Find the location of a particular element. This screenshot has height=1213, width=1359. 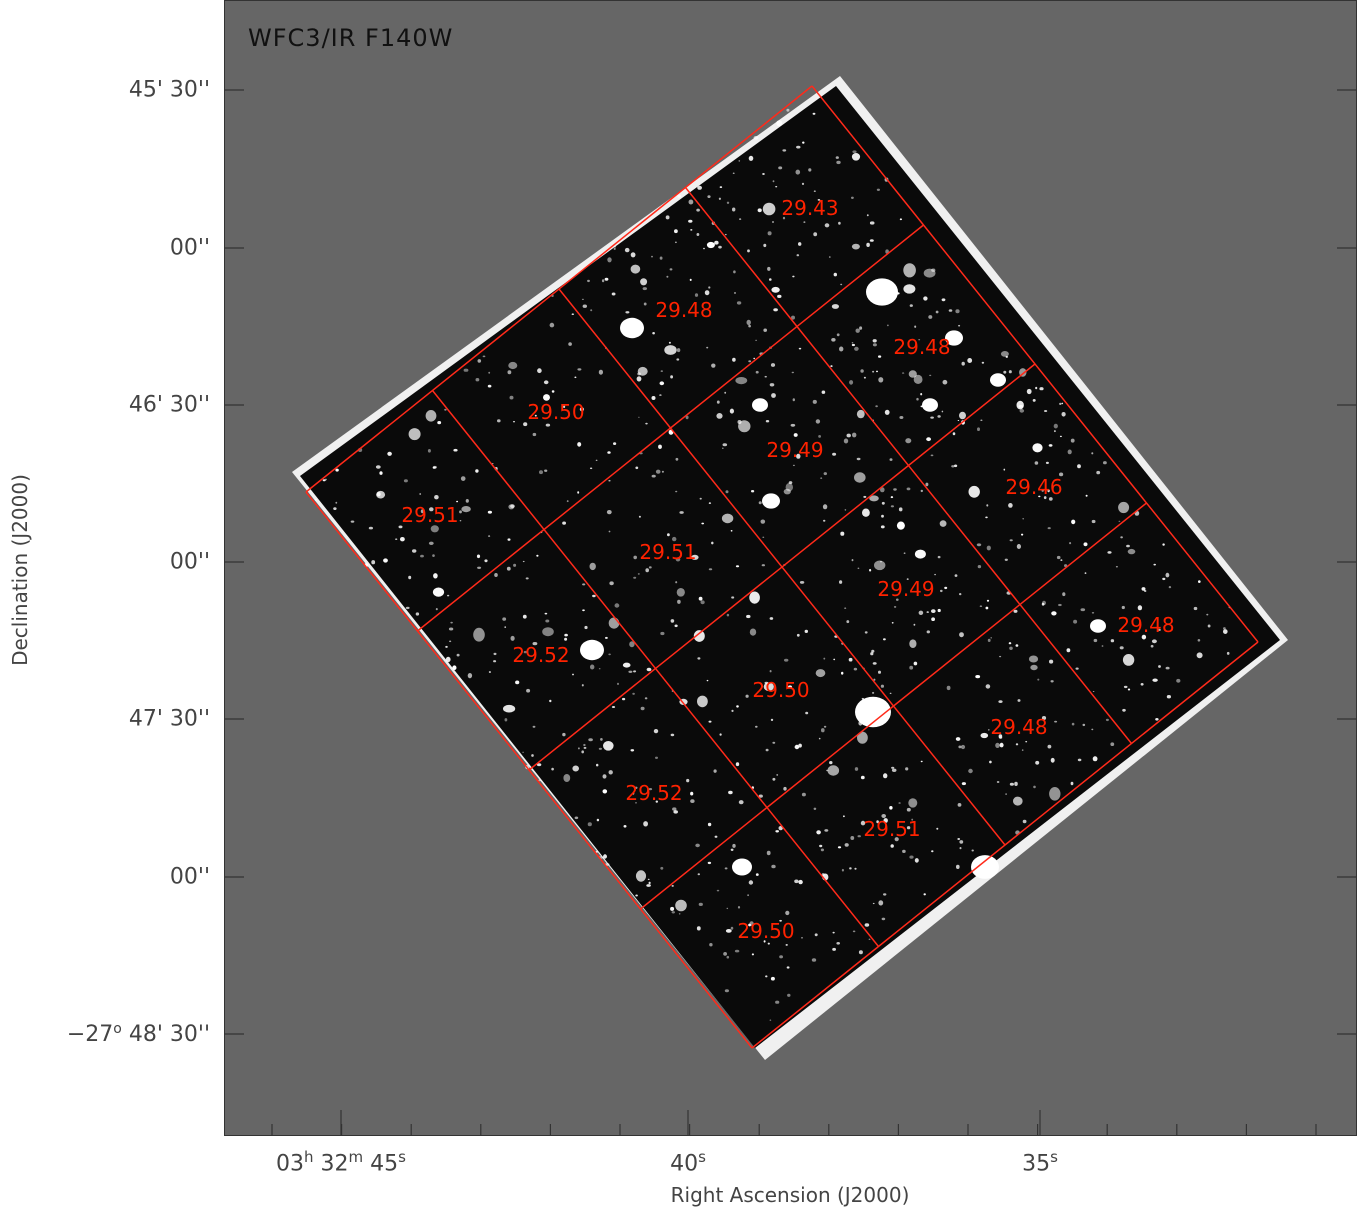

bright-galaxy is located at coordinates (632, 328).